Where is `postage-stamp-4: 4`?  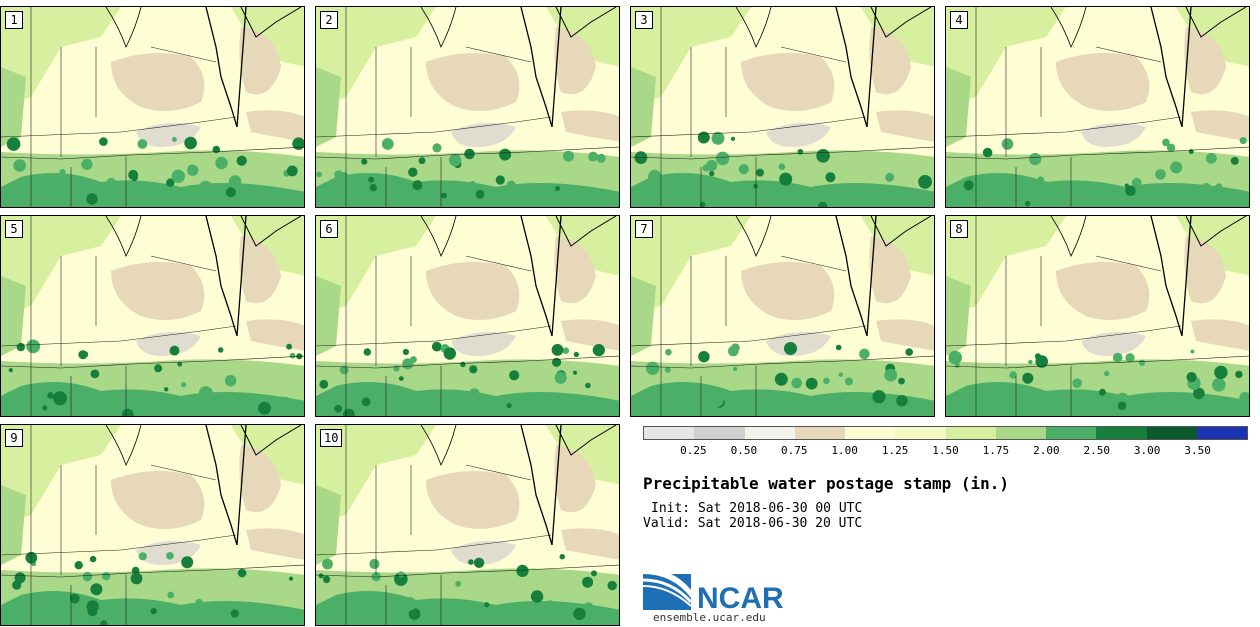
postage-stamp-4: 4 is located at coordinates (1097, 107).